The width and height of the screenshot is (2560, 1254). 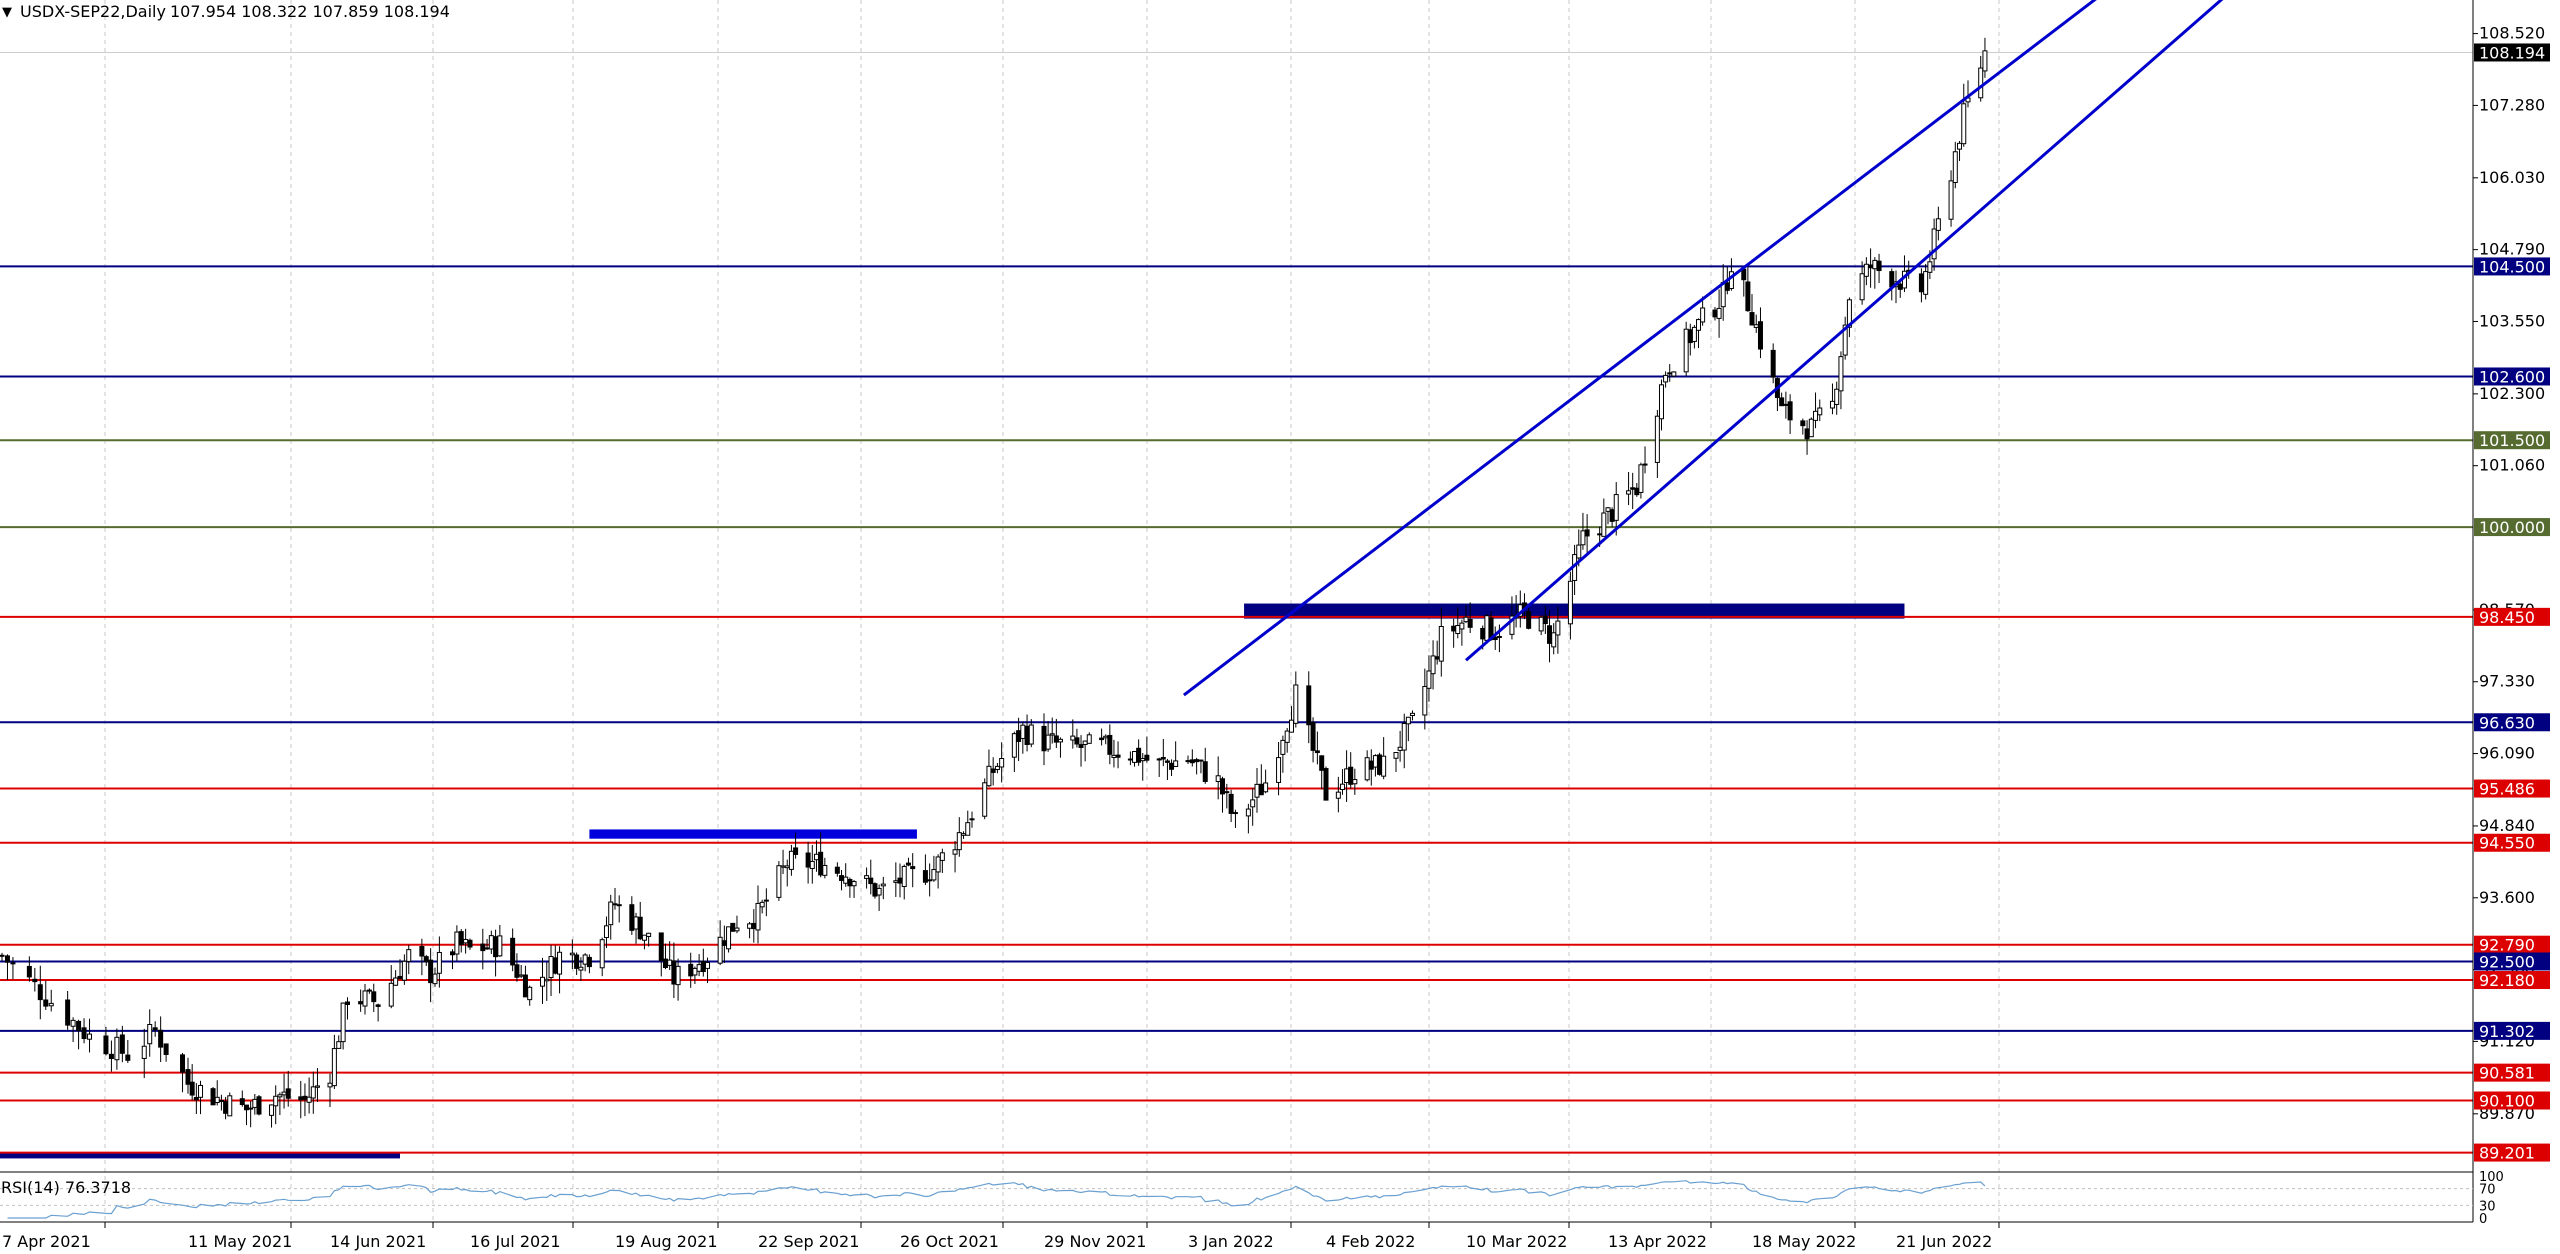 I want to click on level-tag-text: 92.790, so click(x=2507, y=945).